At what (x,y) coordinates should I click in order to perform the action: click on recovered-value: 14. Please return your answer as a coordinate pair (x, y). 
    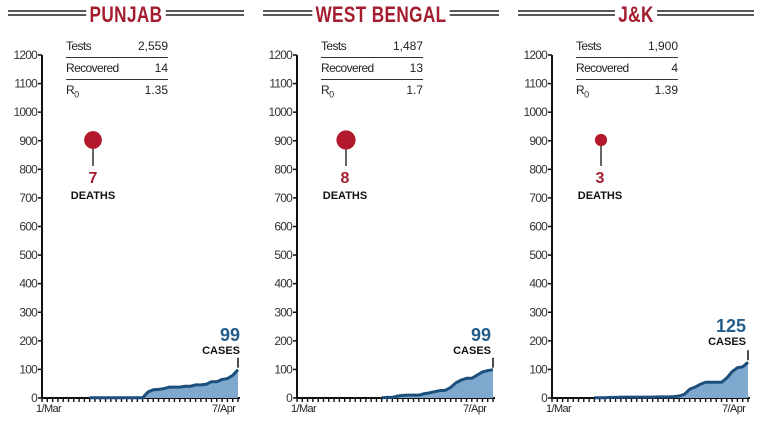
    Looking at the image, I should click on (161, 68).